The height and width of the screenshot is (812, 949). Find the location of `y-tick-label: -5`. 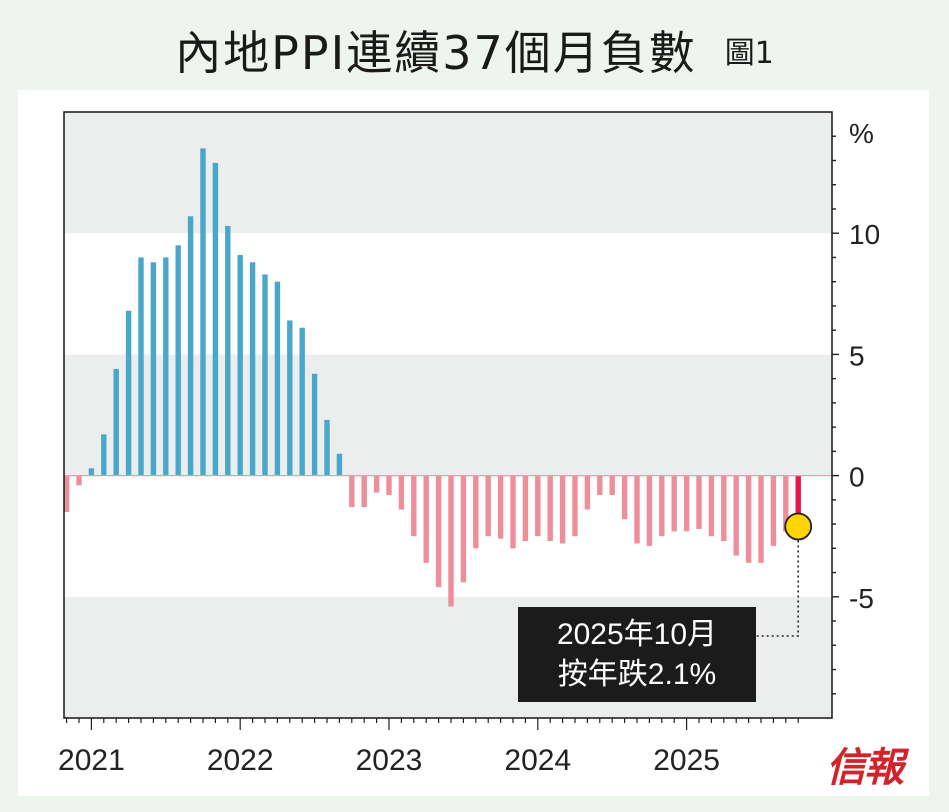

y-tick-label: -5 is located at coordinates (861, 598).